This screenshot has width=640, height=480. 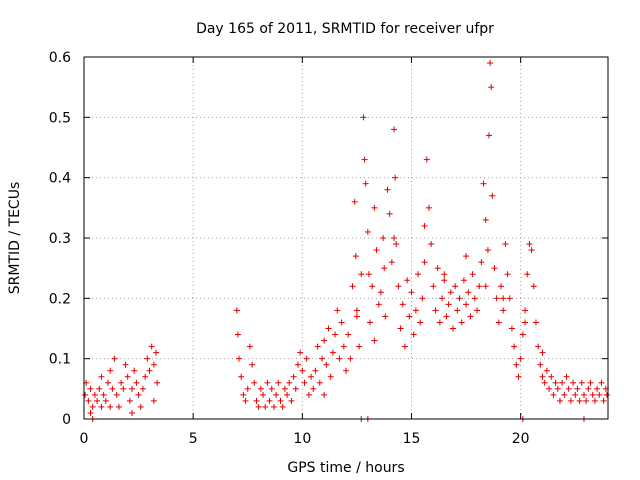 What do you see at coordinates (193, 439) in the screenshot?
I see `x-tick-label: 5` at bounding box center [193, 439].